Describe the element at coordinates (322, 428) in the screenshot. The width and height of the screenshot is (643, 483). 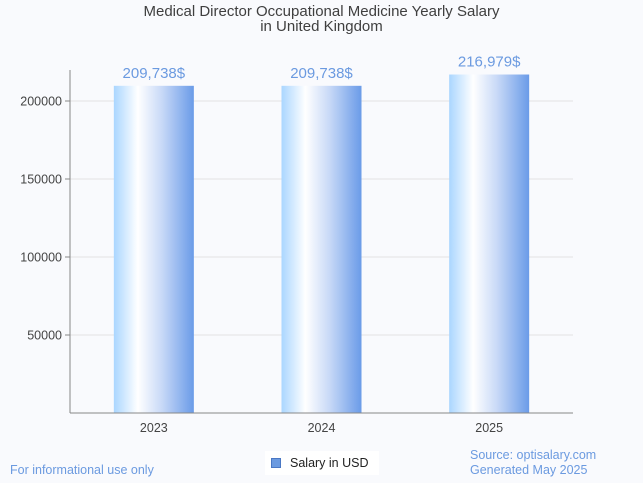
I see `x-tick-label: 2024` at that location.